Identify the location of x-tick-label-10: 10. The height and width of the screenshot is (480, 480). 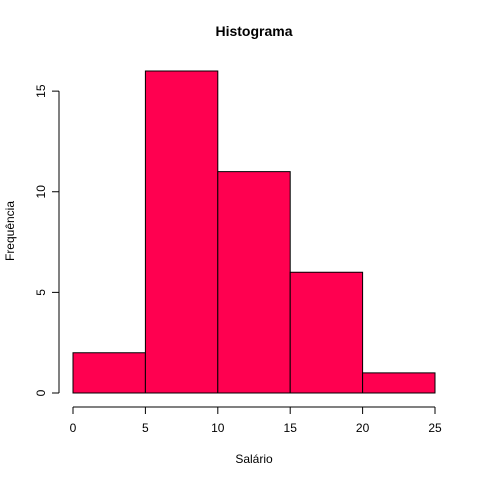
(218, 428).